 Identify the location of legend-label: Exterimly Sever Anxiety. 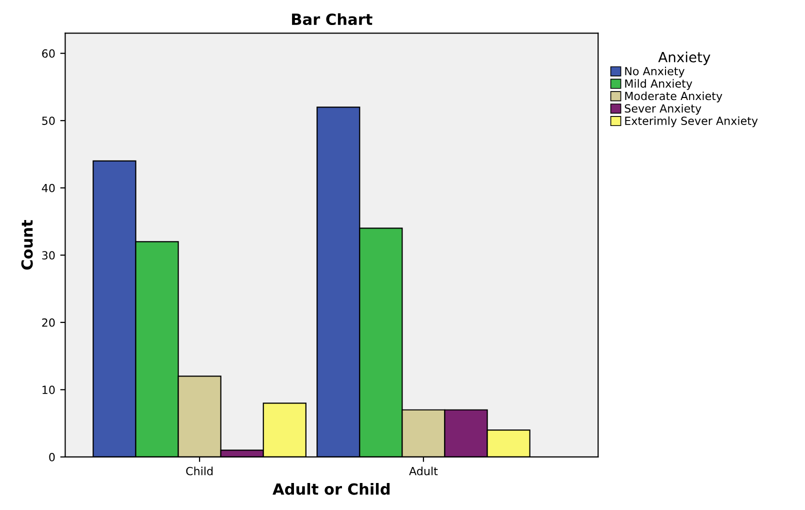
(691, 122).